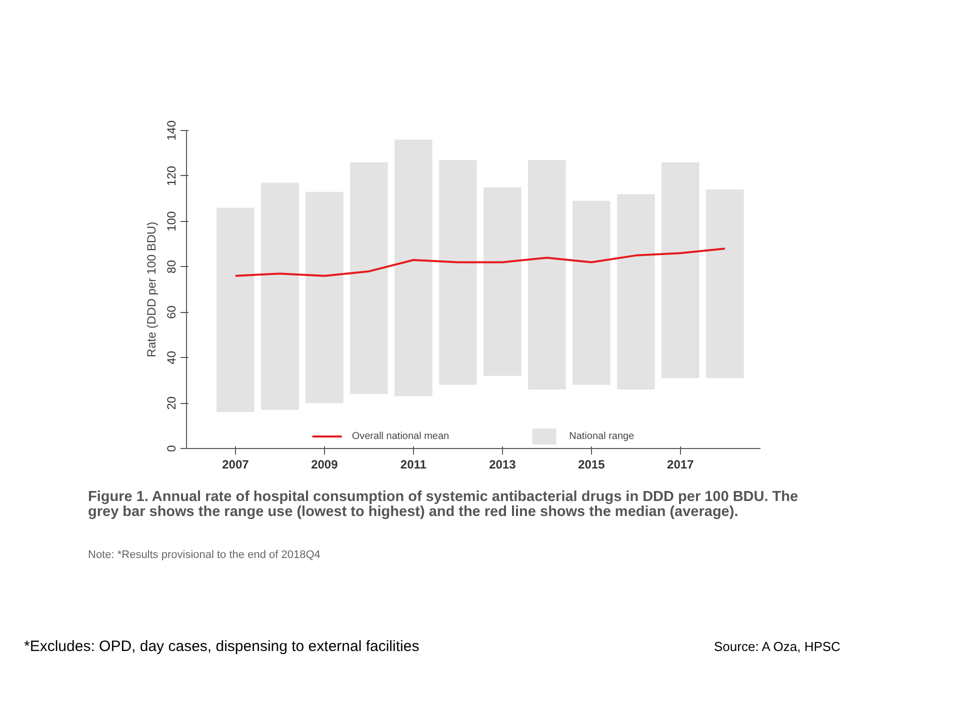  What do you see at coordinates (171, 403) in the screenshot?
I see `y-tick-label: 20` at bounding box center [171, 403].